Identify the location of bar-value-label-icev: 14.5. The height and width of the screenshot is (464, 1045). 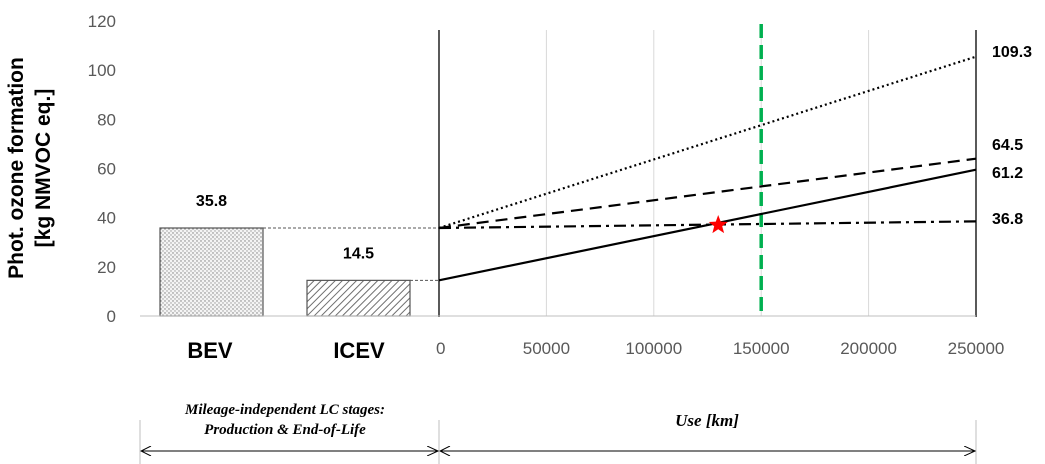
(358, 253).